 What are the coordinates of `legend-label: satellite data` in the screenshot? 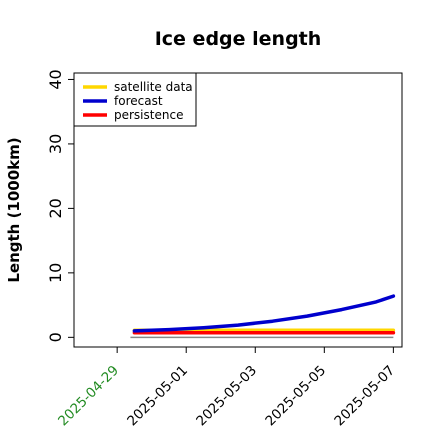 It's located at (153, 87).